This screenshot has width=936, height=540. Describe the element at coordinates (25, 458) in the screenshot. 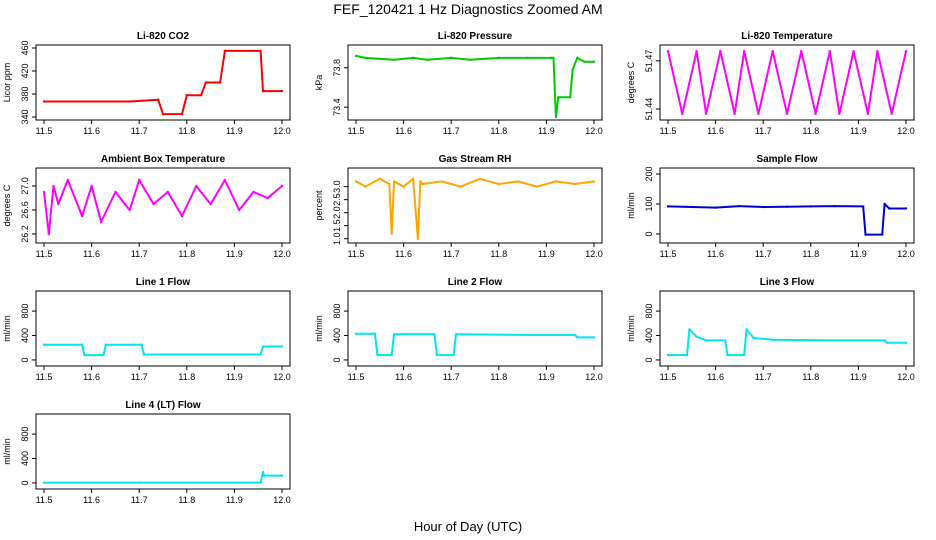

I see `y-tick-label: 400` at that location.